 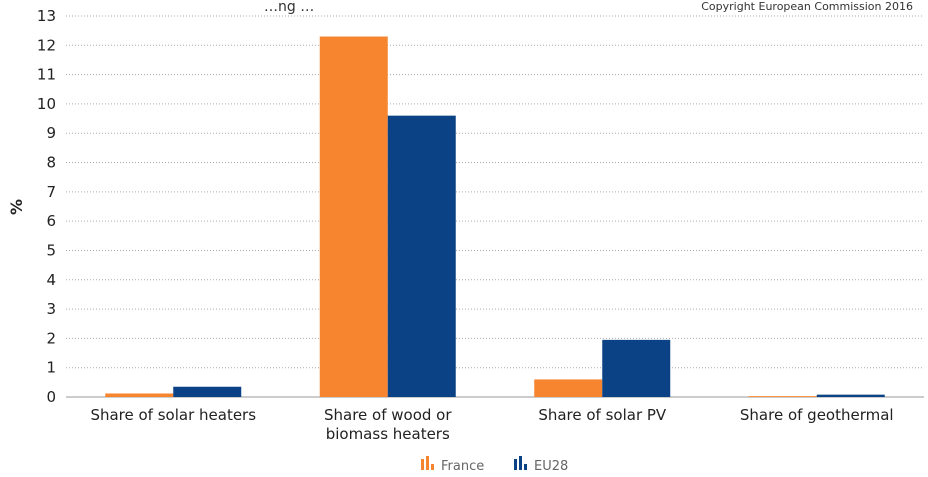 What do you see at coordinates (602, 415) in the screenshot?
I see `x-category-label: Share of solar PV` at bounding box center [602, 415].